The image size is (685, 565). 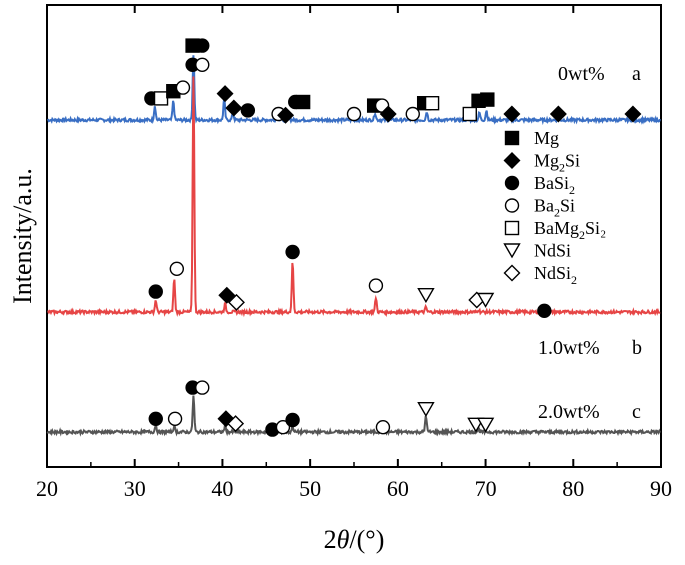 What do you see at coordinates (637, 348) in the screenshot?
I see `series-letter-b: b` at bounding box center [637, 348].